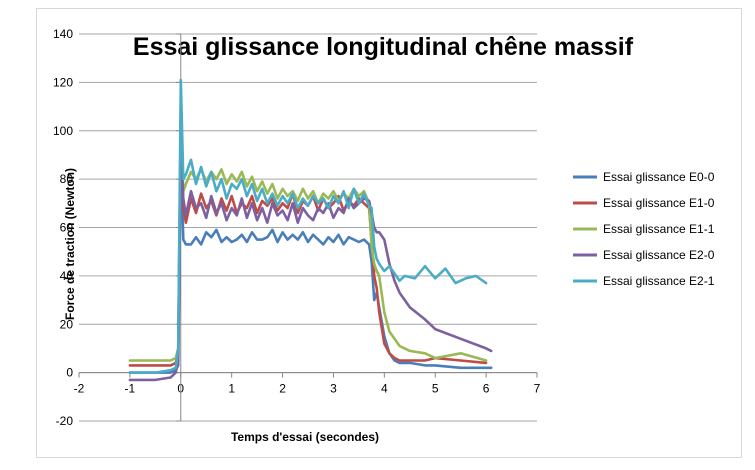 The width and height of the screenshot is (755, 470). I want to click on y-tick-label: 120, so click(63, 82).